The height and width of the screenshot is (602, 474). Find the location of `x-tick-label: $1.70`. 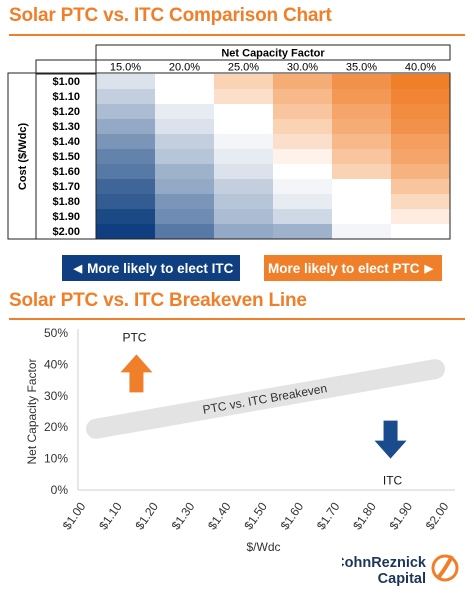

x-tick-label: $1.70 is located at coordinates (328, 515).